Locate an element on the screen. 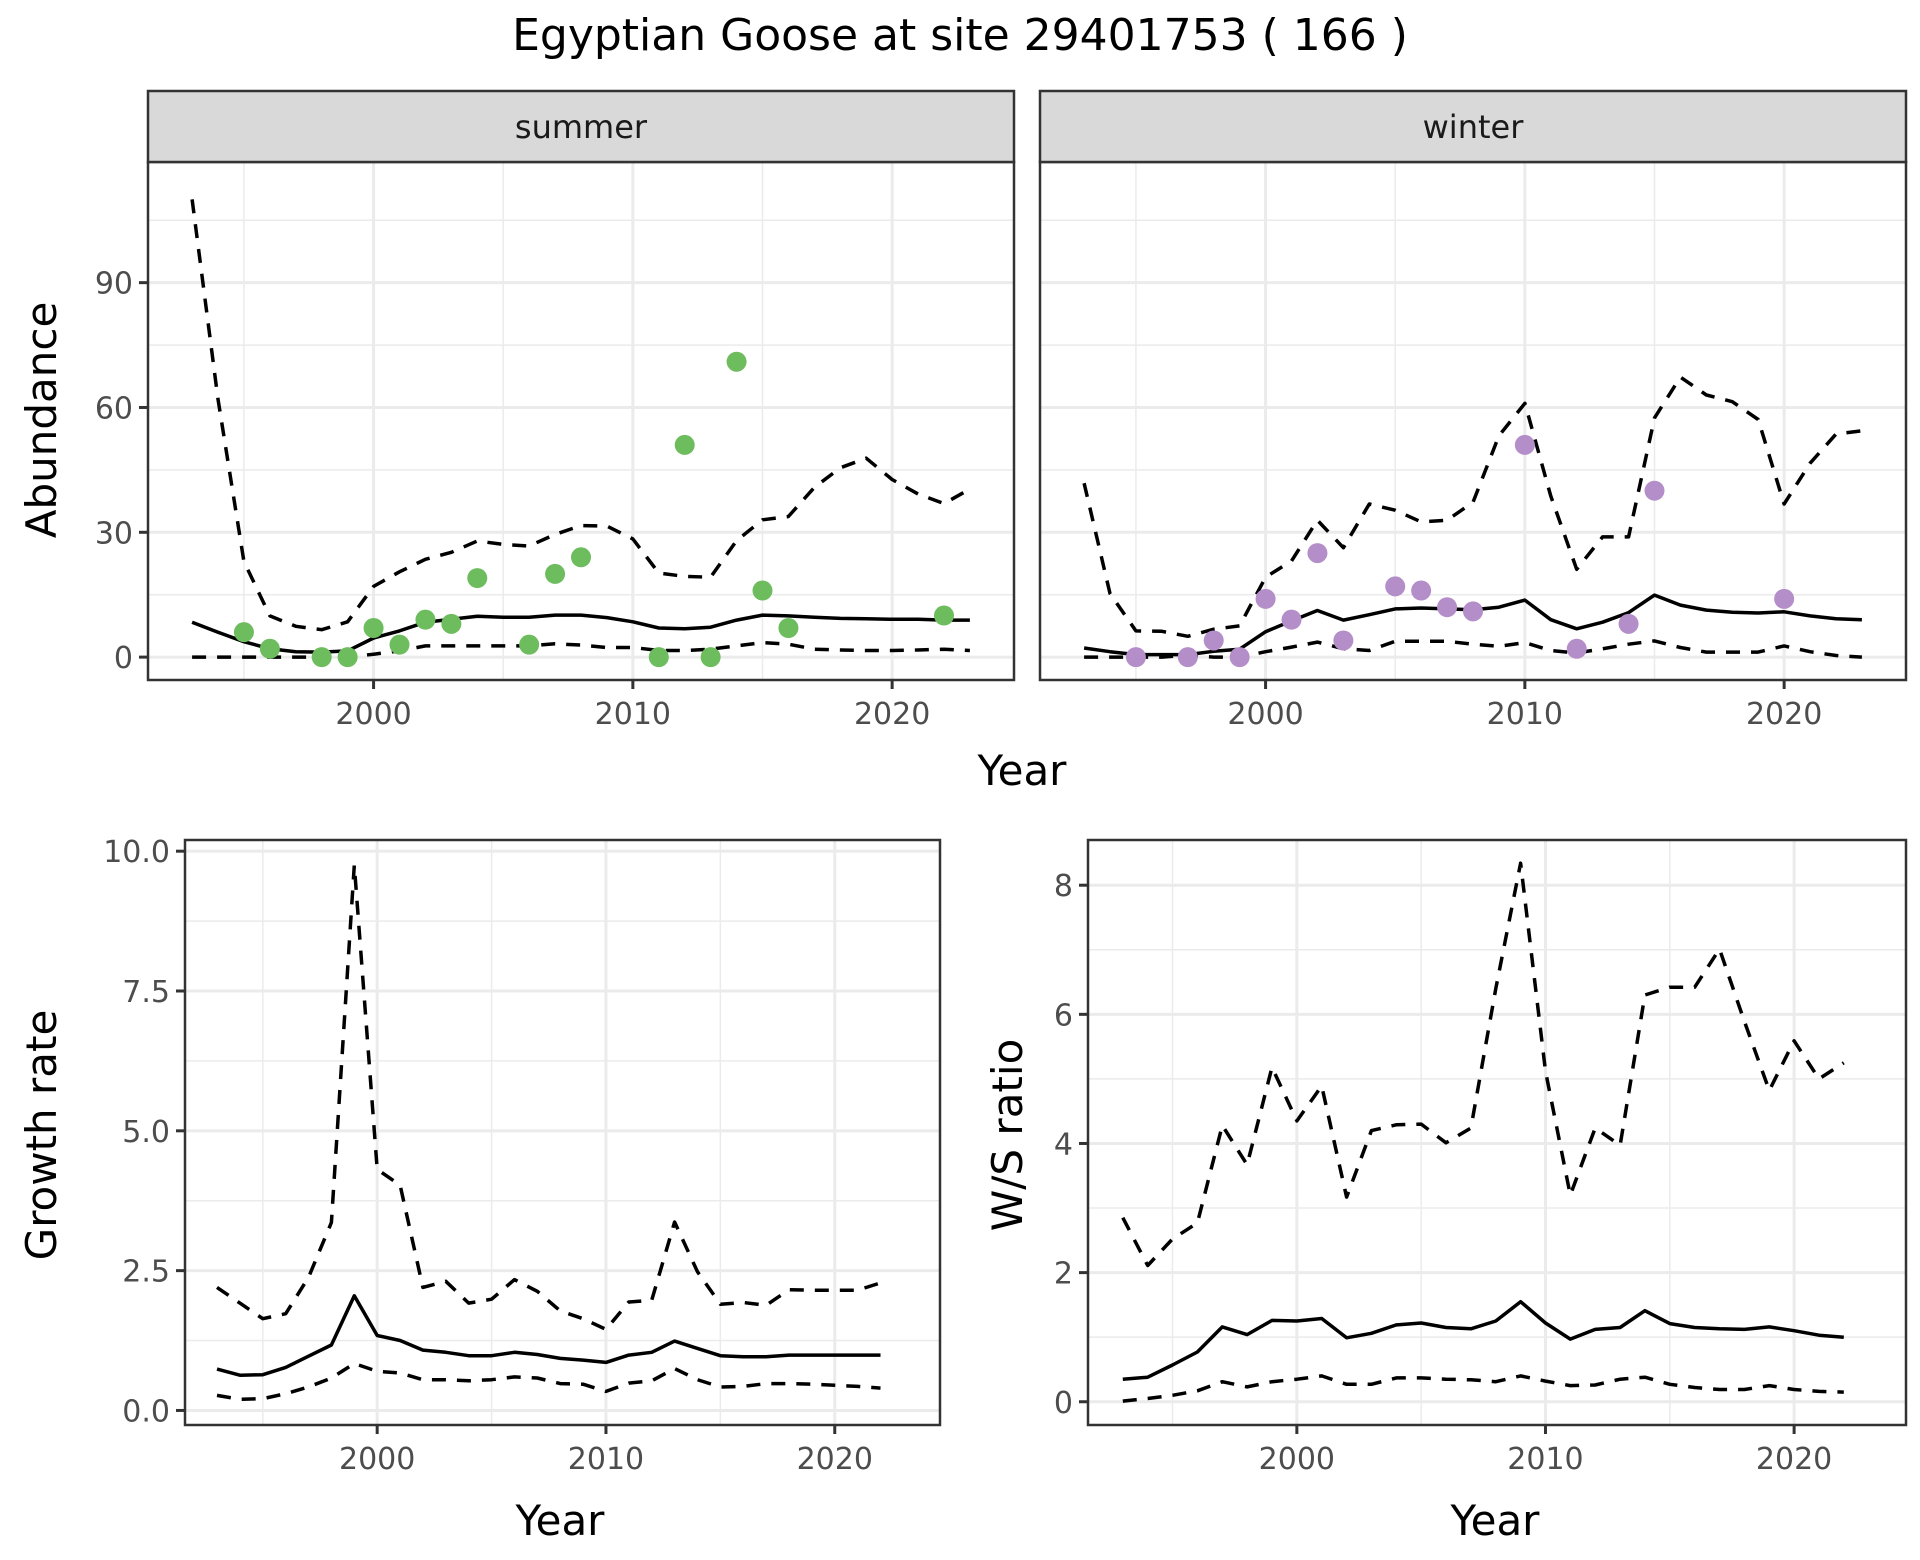  y-axis: 0 30 60 90 is located at coordinates (121, 471).